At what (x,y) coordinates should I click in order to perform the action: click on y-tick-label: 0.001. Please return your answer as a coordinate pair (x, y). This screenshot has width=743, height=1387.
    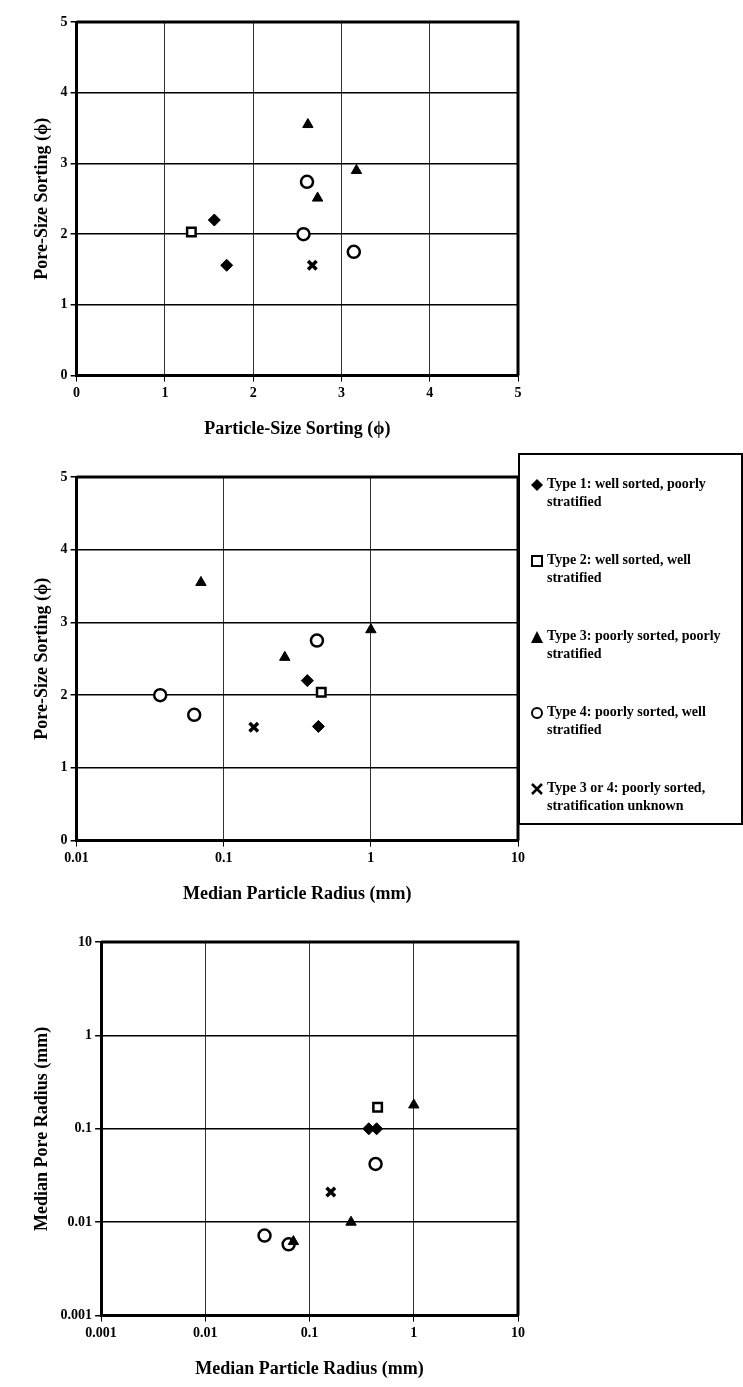
    Looking at the image, I should click on (76, 1315).